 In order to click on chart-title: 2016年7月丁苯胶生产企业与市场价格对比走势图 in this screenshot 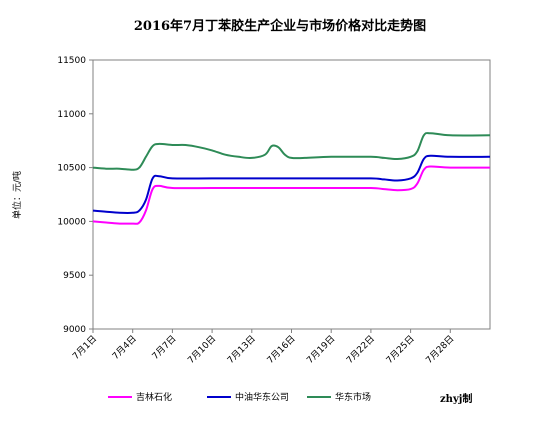, I will do `click(280, 26)`.